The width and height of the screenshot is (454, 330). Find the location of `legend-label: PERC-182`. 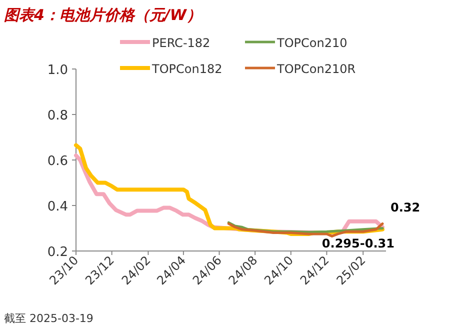

legend-label: PERC-182 is located at coordinates (181, 43).